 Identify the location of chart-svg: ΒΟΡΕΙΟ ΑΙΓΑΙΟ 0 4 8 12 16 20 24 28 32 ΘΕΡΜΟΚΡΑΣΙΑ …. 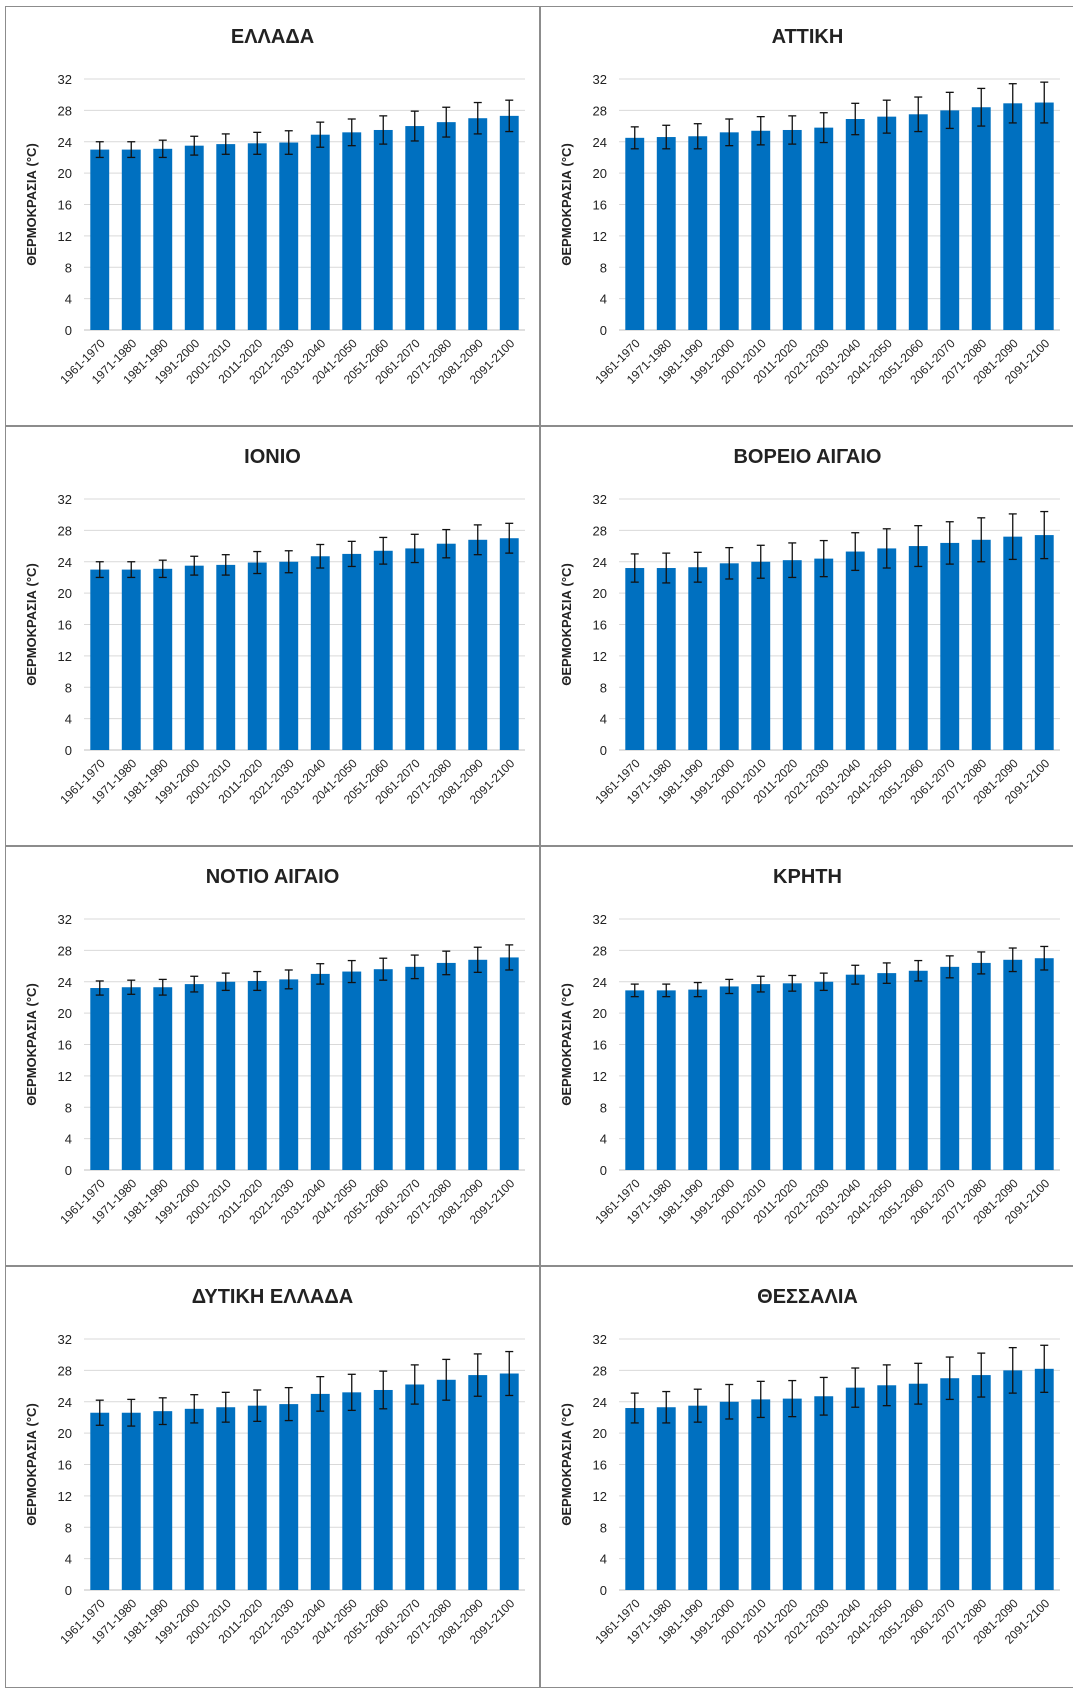
(807, 636).